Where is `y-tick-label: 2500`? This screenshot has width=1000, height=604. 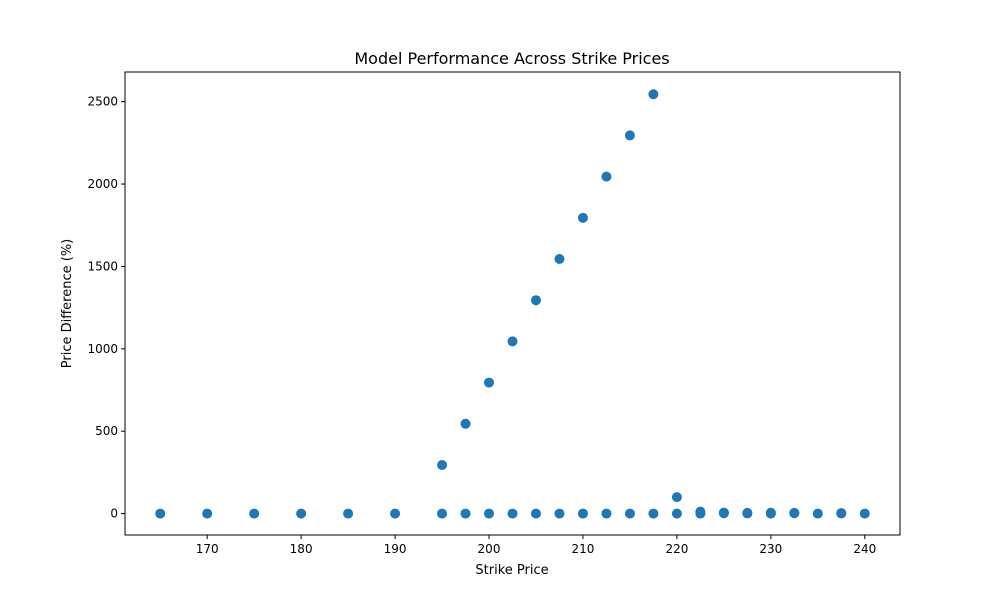
y-tick-label: 2500 is located at coordinates (102, 102).